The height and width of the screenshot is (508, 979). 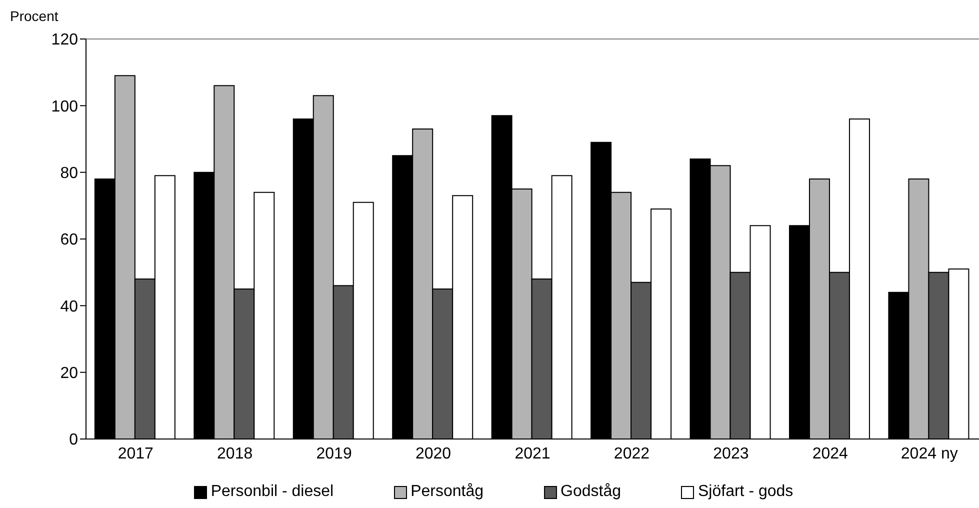 What do you see at coordinates (136, 453) in the screenshot?
I see `x-tick-label: 2017` at bounding box center [136, 453].